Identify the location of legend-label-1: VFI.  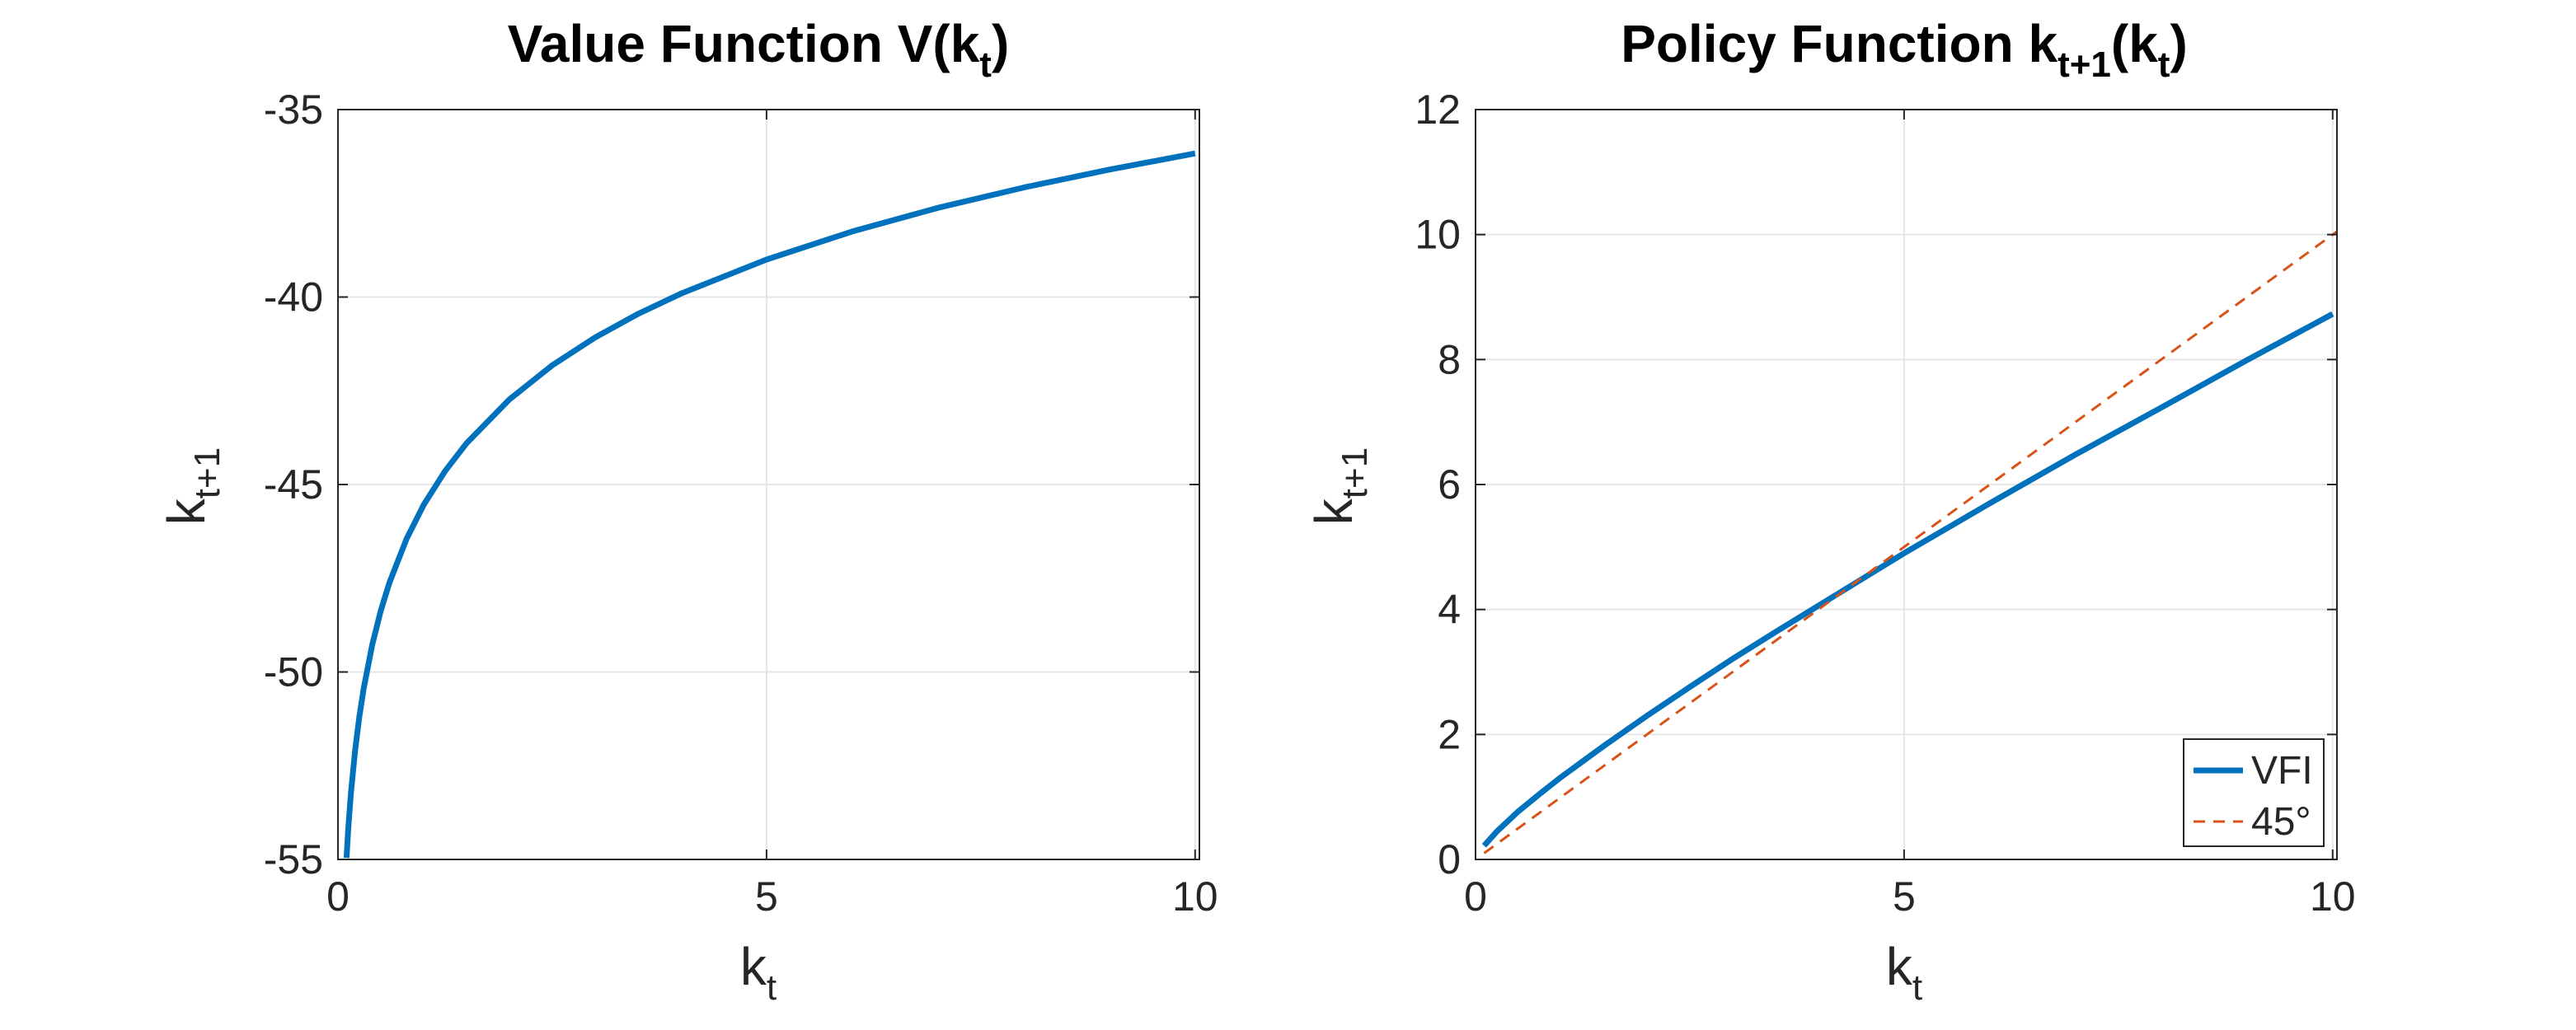
(2282, 771).